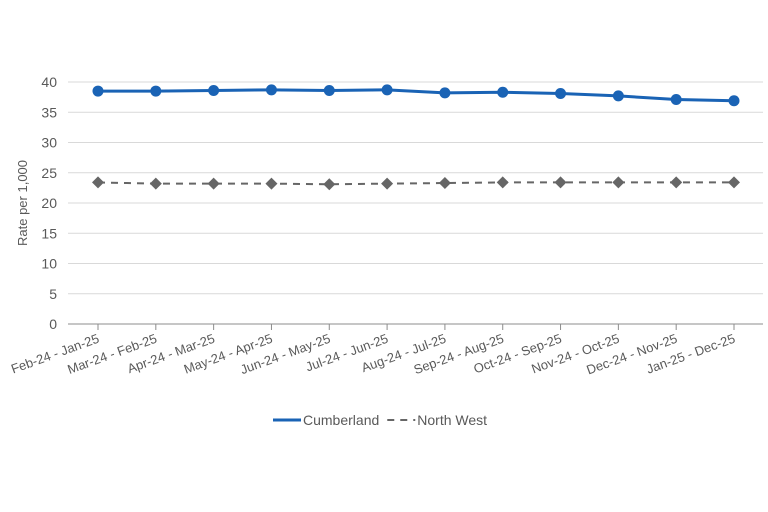  I want to click on series-cumberland, so click(416, 95).